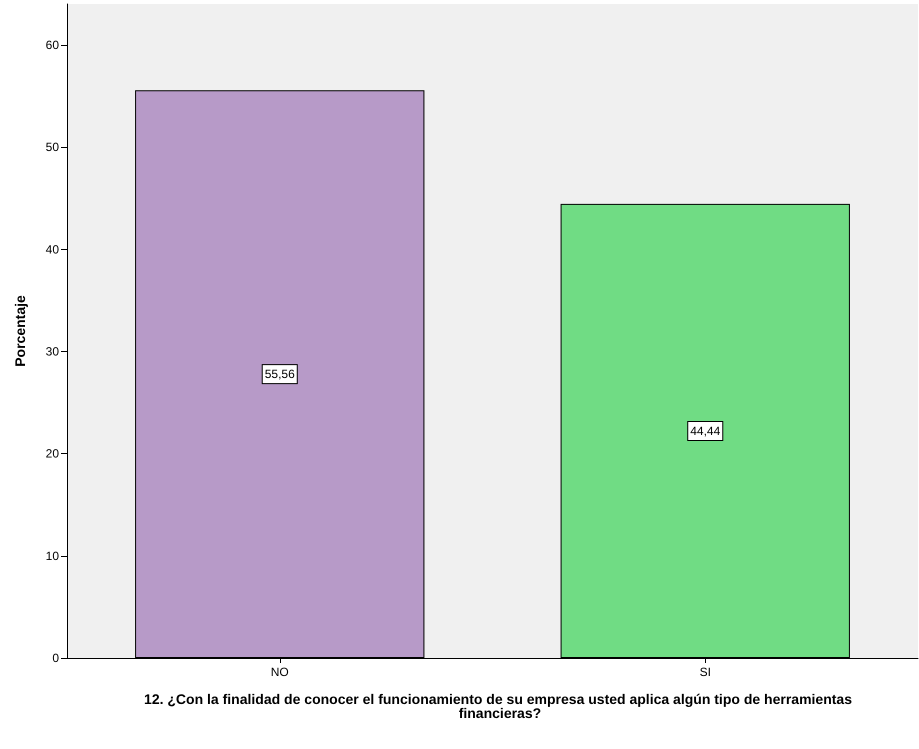  Describe the element at coordinates (53, 351) in the screenshot. I see `y-tick-label: 30` at that location.